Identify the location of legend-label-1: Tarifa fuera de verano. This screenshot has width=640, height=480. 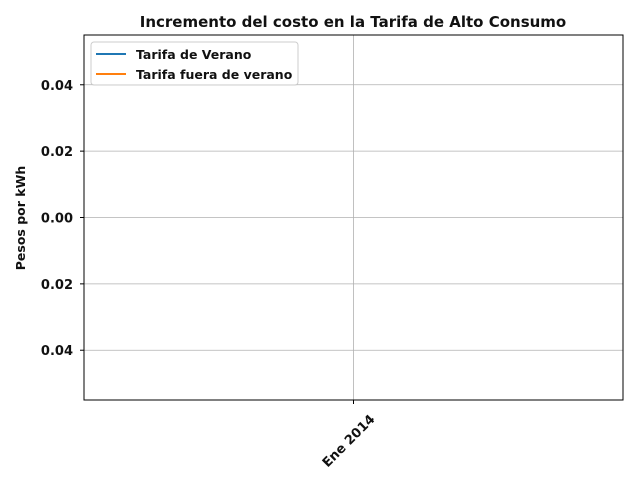
(214, 74).